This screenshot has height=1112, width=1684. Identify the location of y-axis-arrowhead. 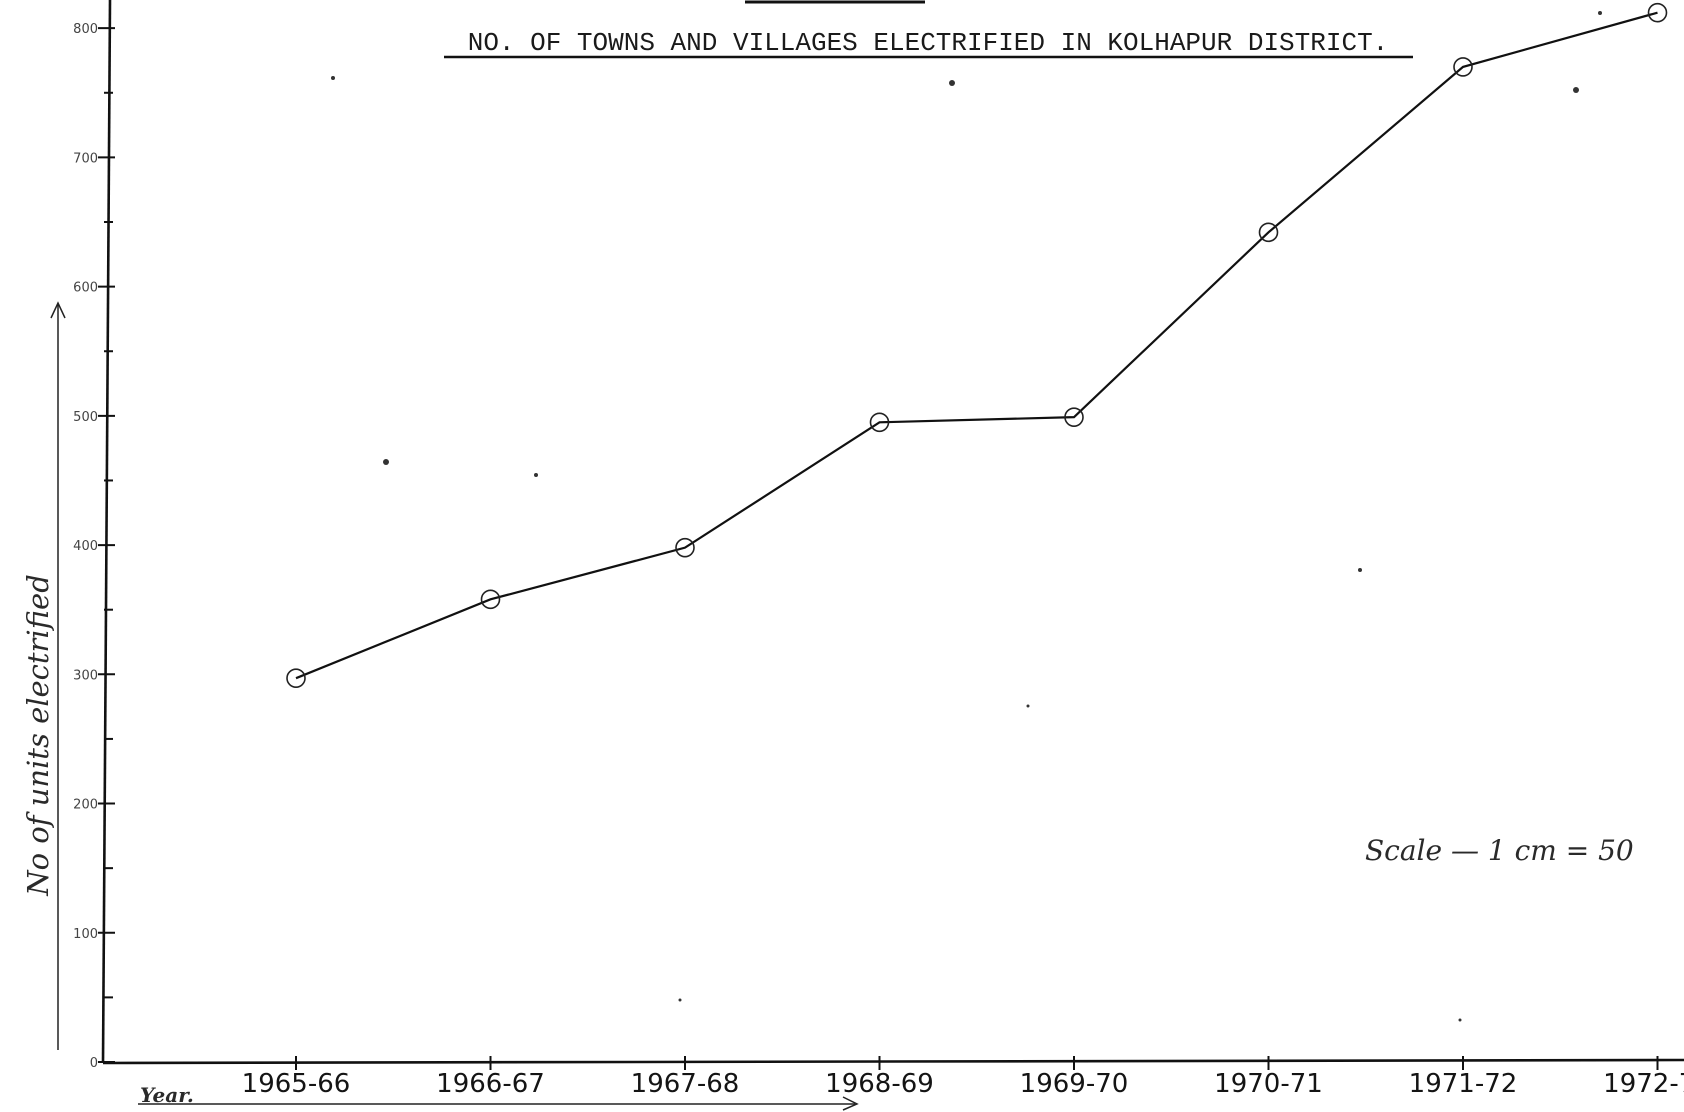
(58, 310).